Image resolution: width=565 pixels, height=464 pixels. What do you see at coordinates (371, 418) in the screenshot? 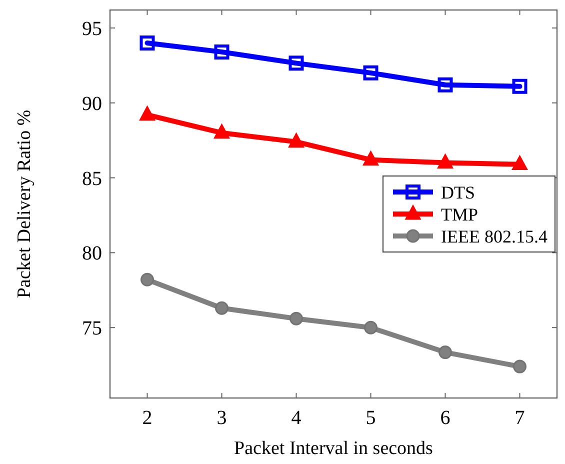
I see `x-tick-label: 5` at bounding box center [371, 418].